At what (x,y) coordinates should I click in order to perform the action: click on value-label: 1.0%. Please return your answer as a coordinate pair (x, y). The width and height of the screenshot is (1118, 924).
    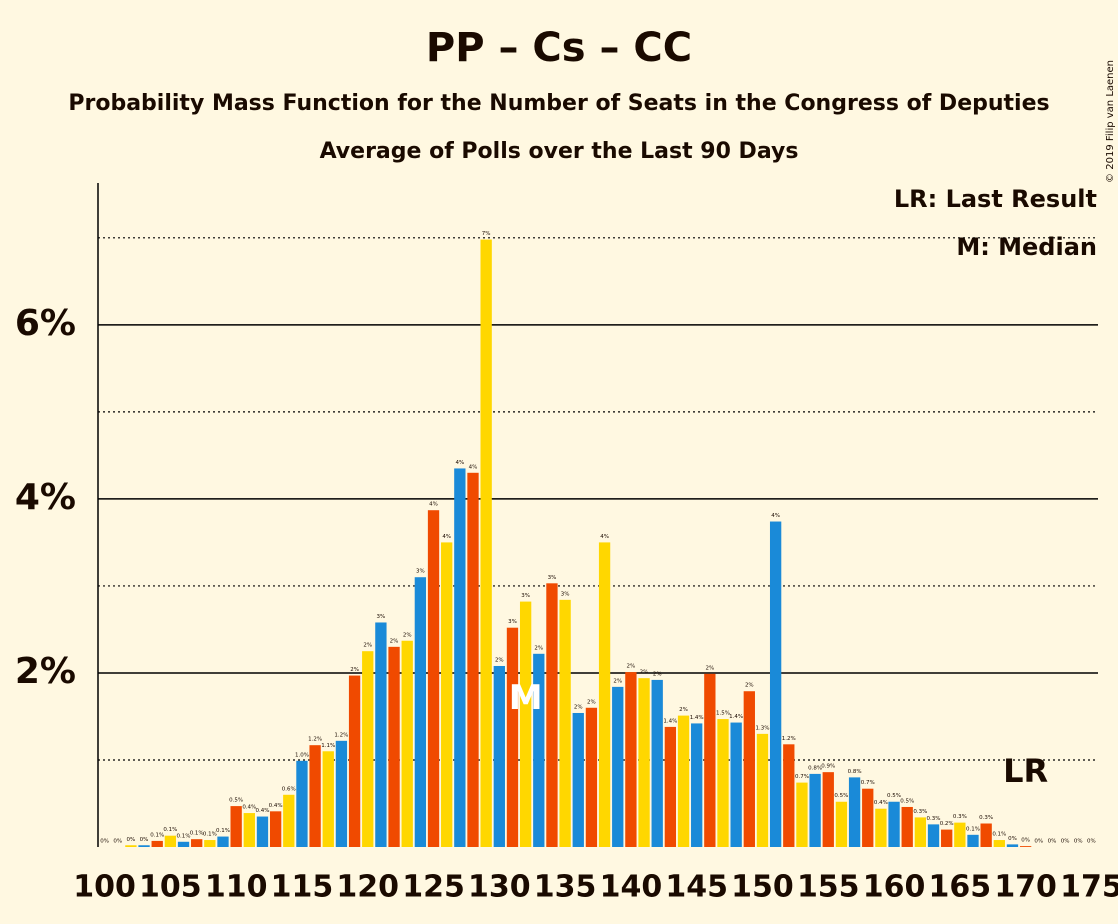
    Looking at the image, I should click on (302, 755).